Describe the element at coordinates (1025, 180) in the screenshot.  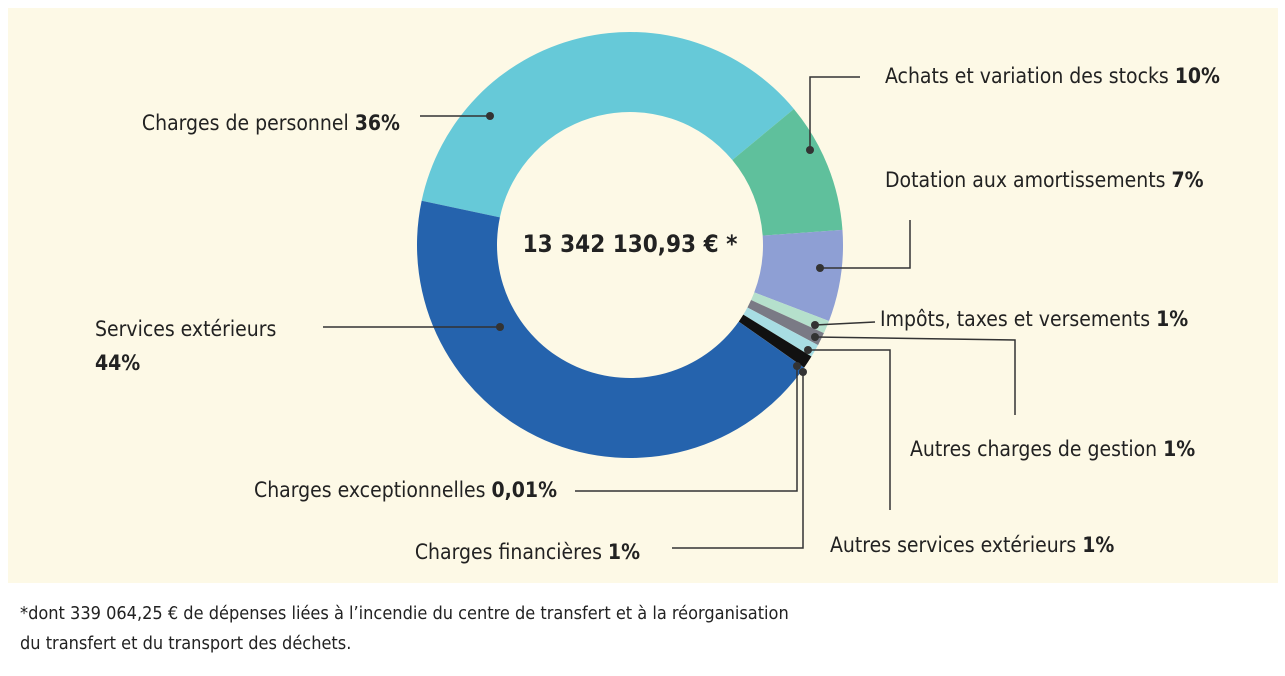
I see `segment-name: Dotation aux amortissements` at that location.